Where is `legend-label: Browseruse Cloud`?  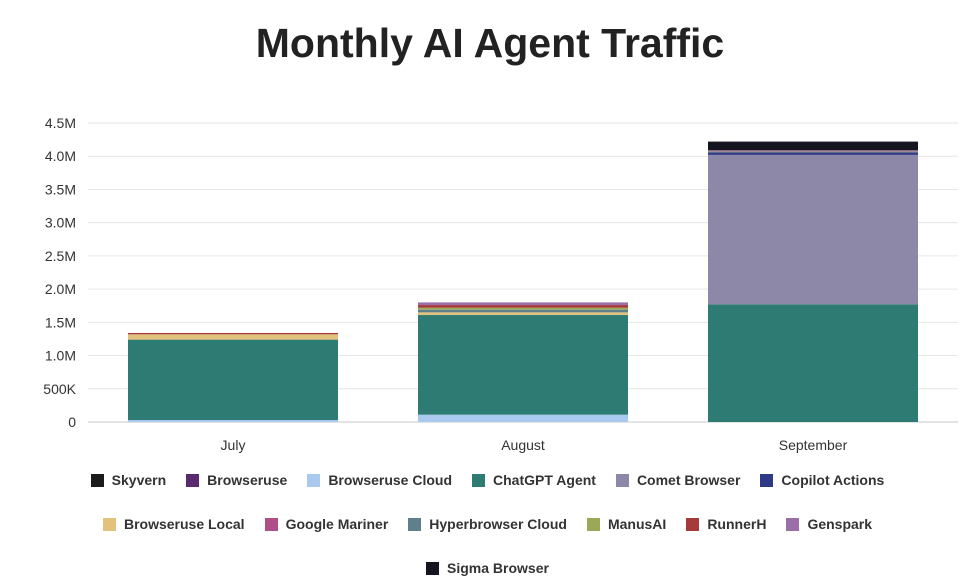 legend-label: Browseruse Cloud is located at coordinates (390, 480).